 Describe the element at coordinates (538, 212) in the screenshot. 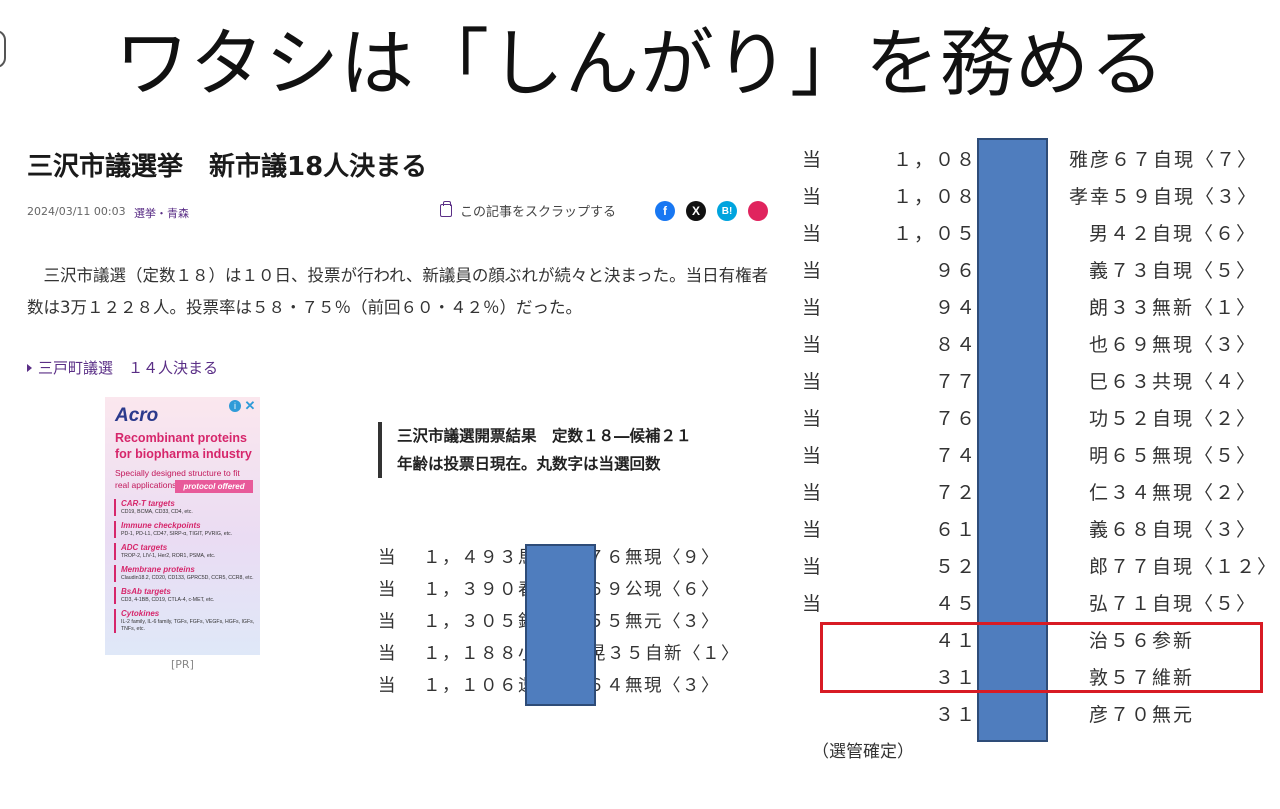

I see `scrap-label: この記事をスクラップする` at that location.